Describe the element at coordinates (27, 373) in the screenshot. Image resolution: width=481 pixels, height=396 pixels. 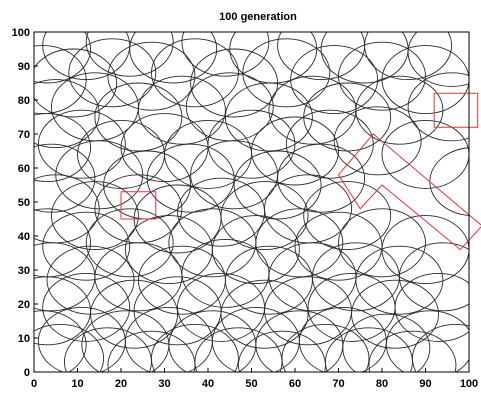
I see `y-tick-label: 0` at that location.